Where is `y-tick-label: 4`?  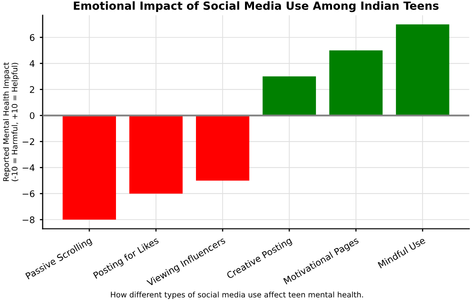
y-tick-label: 4 is located at coordinates (32, 63).